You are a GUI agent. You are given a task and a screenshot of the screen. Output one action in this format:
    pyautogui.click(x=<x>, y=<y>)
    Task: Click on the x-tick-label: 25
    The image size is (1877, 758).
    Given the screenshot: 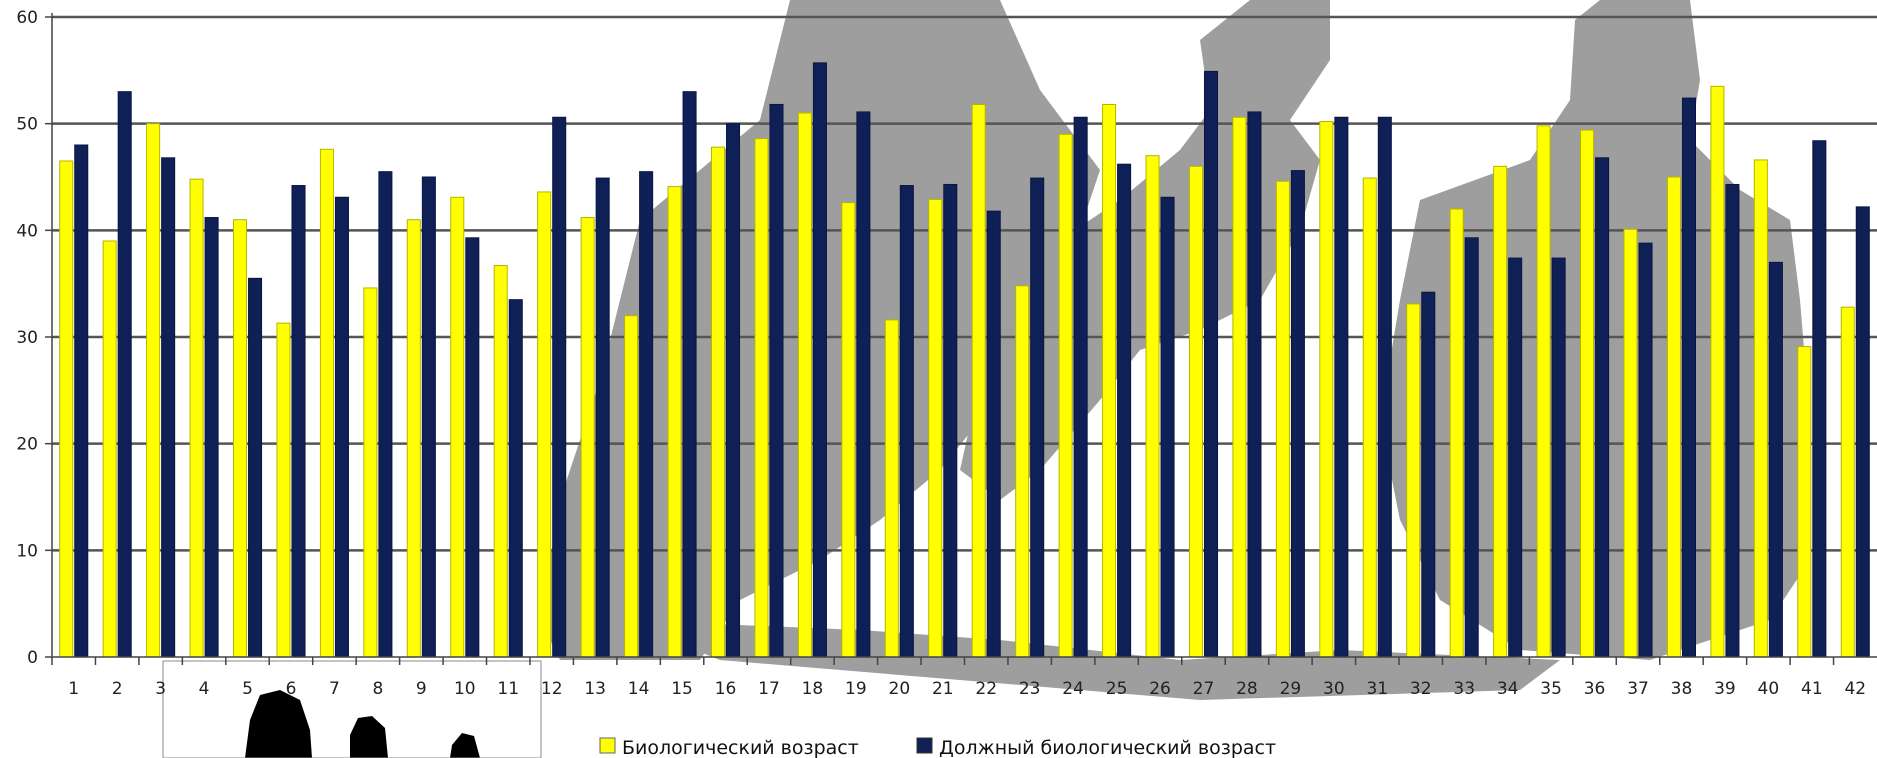 What is the action you would take?
    pyautogui.click(x=1117, y=689)
    